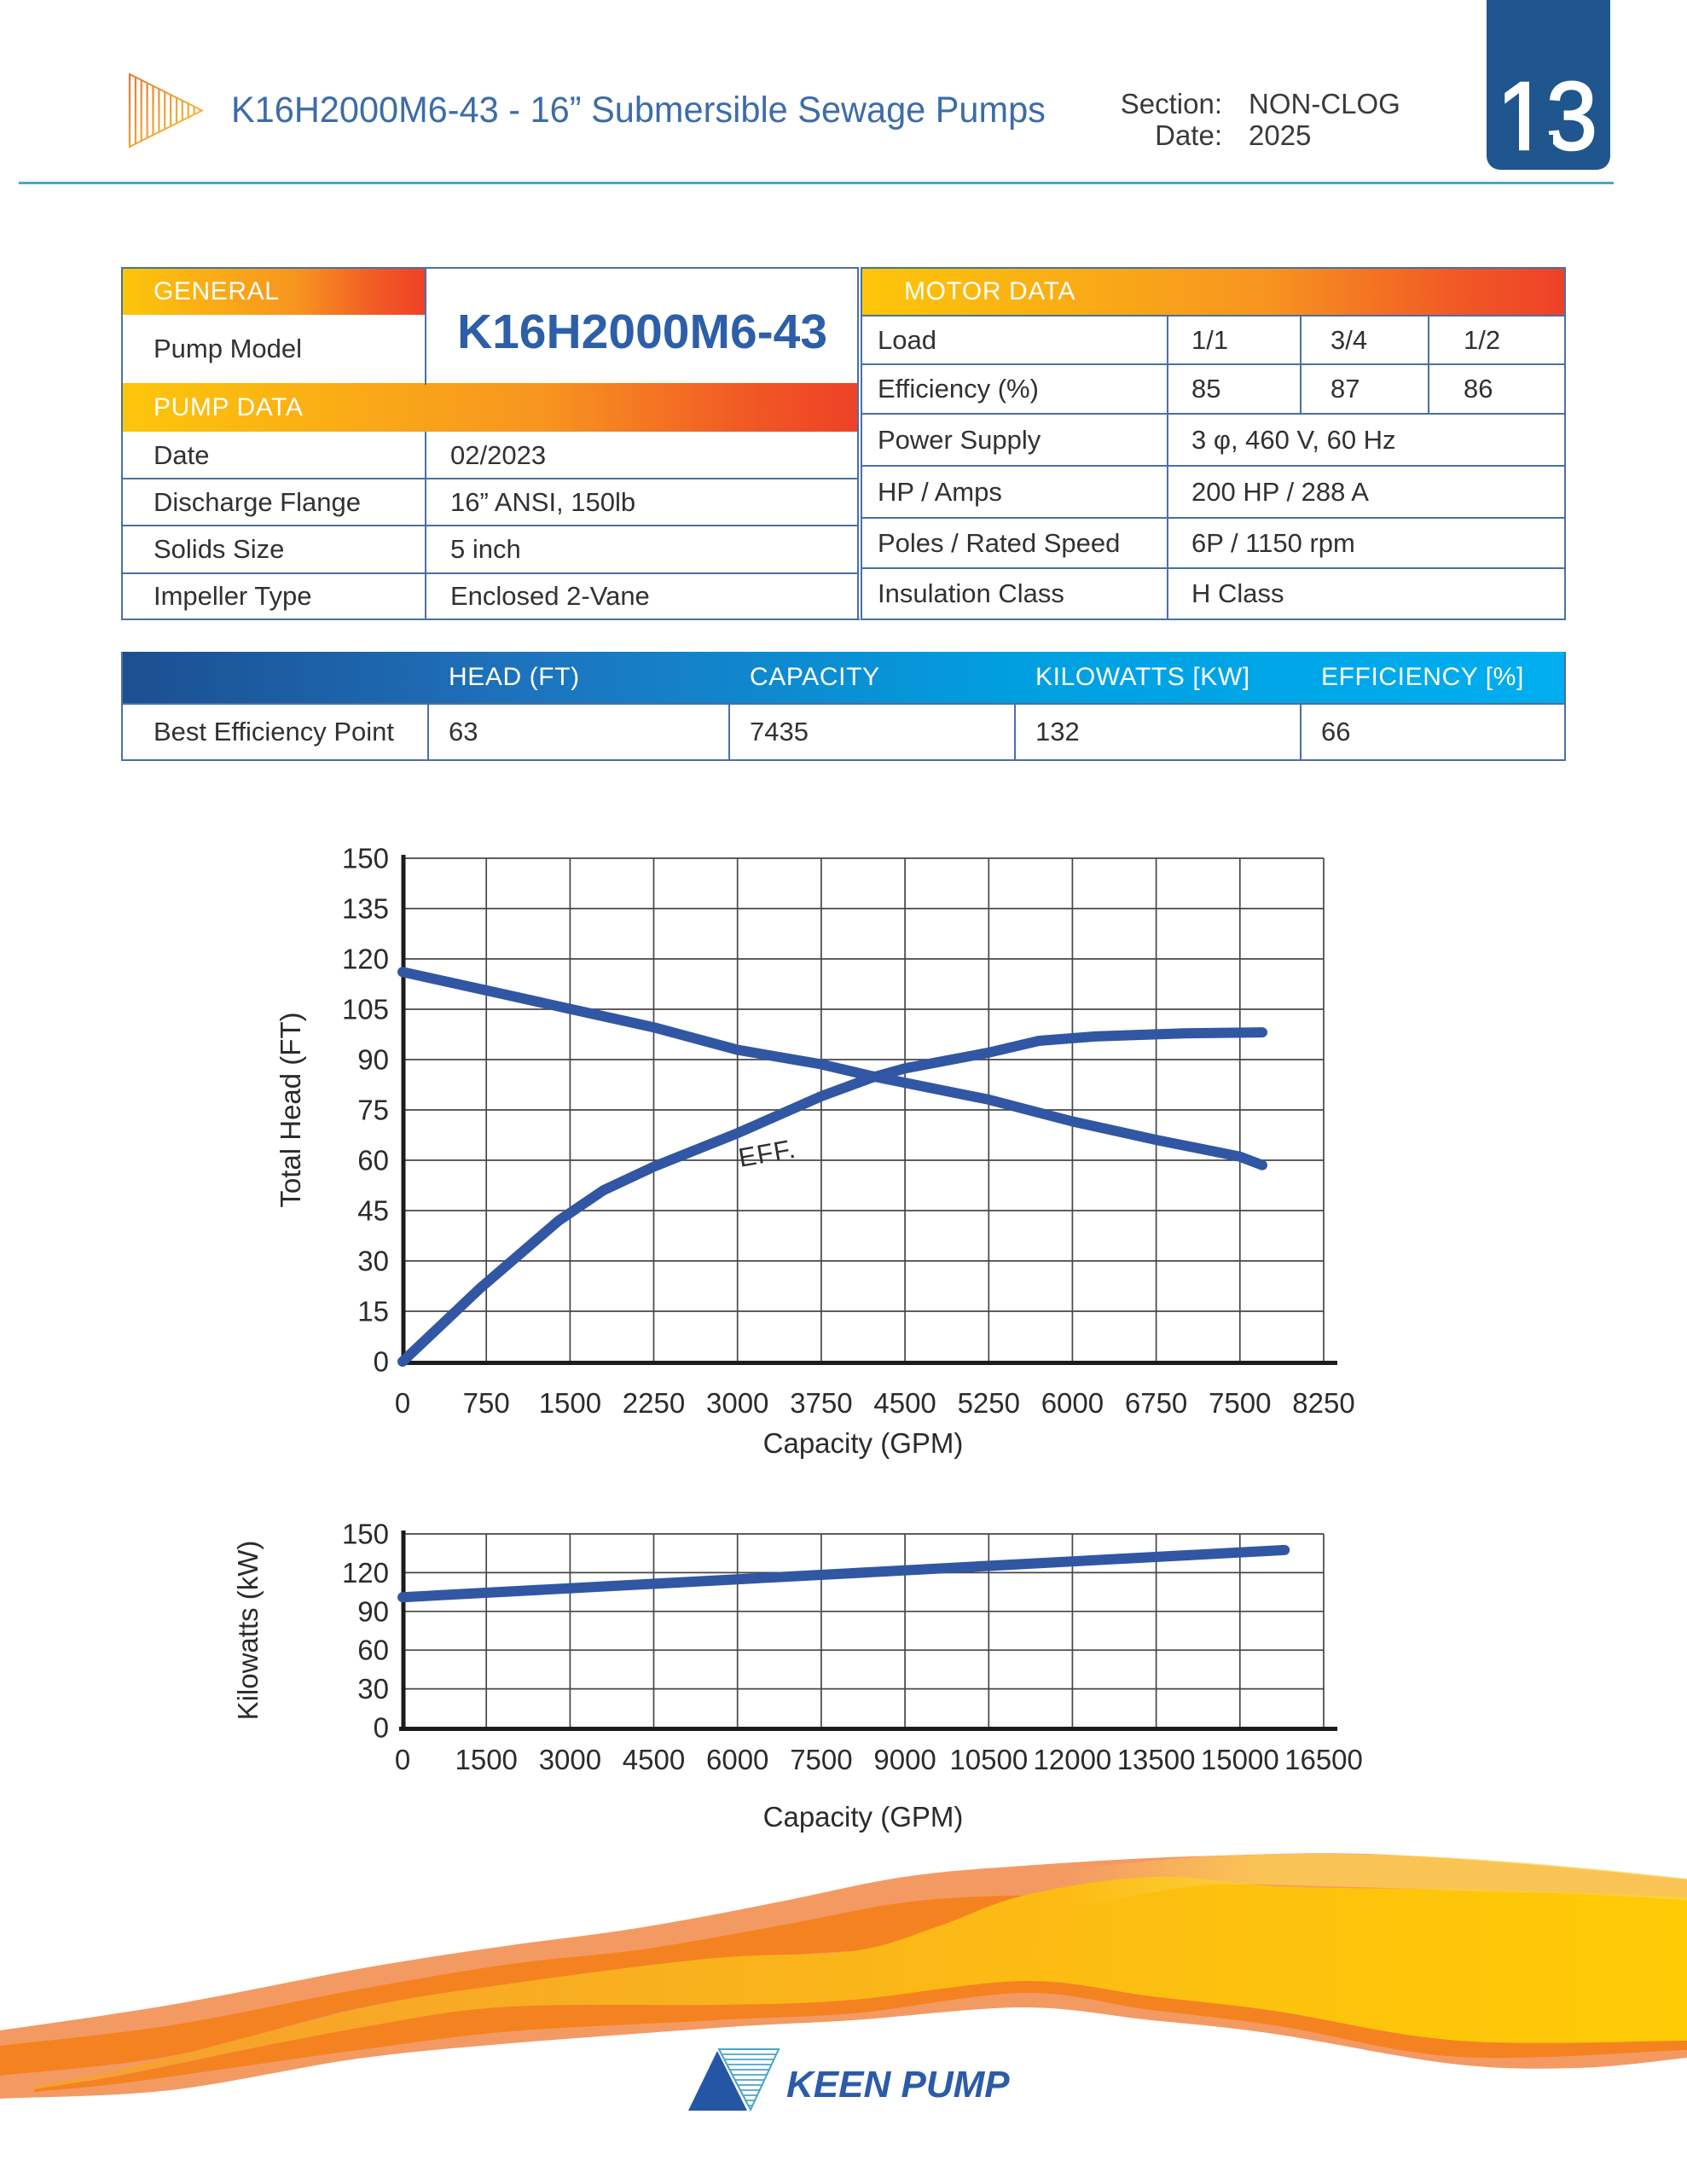 Image resolution: width=1687 pixels, height=2184 pixels. I want to click on svg-text: 12000, so click(1073, 1760).